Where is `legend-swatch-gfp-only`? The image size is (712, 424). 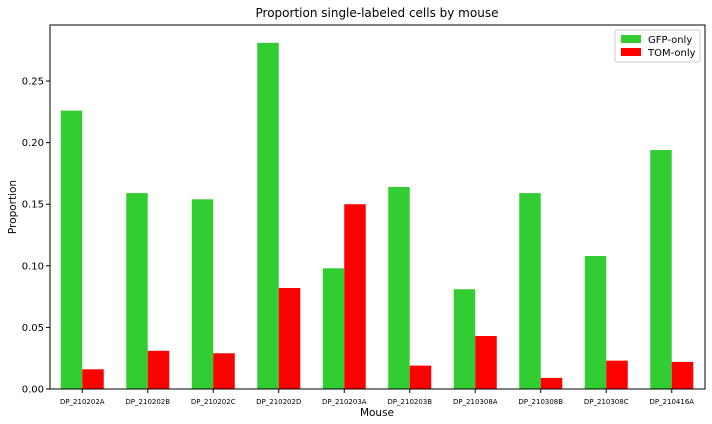 legend-swatch-gfp-only is located at coordinates (631, 39).